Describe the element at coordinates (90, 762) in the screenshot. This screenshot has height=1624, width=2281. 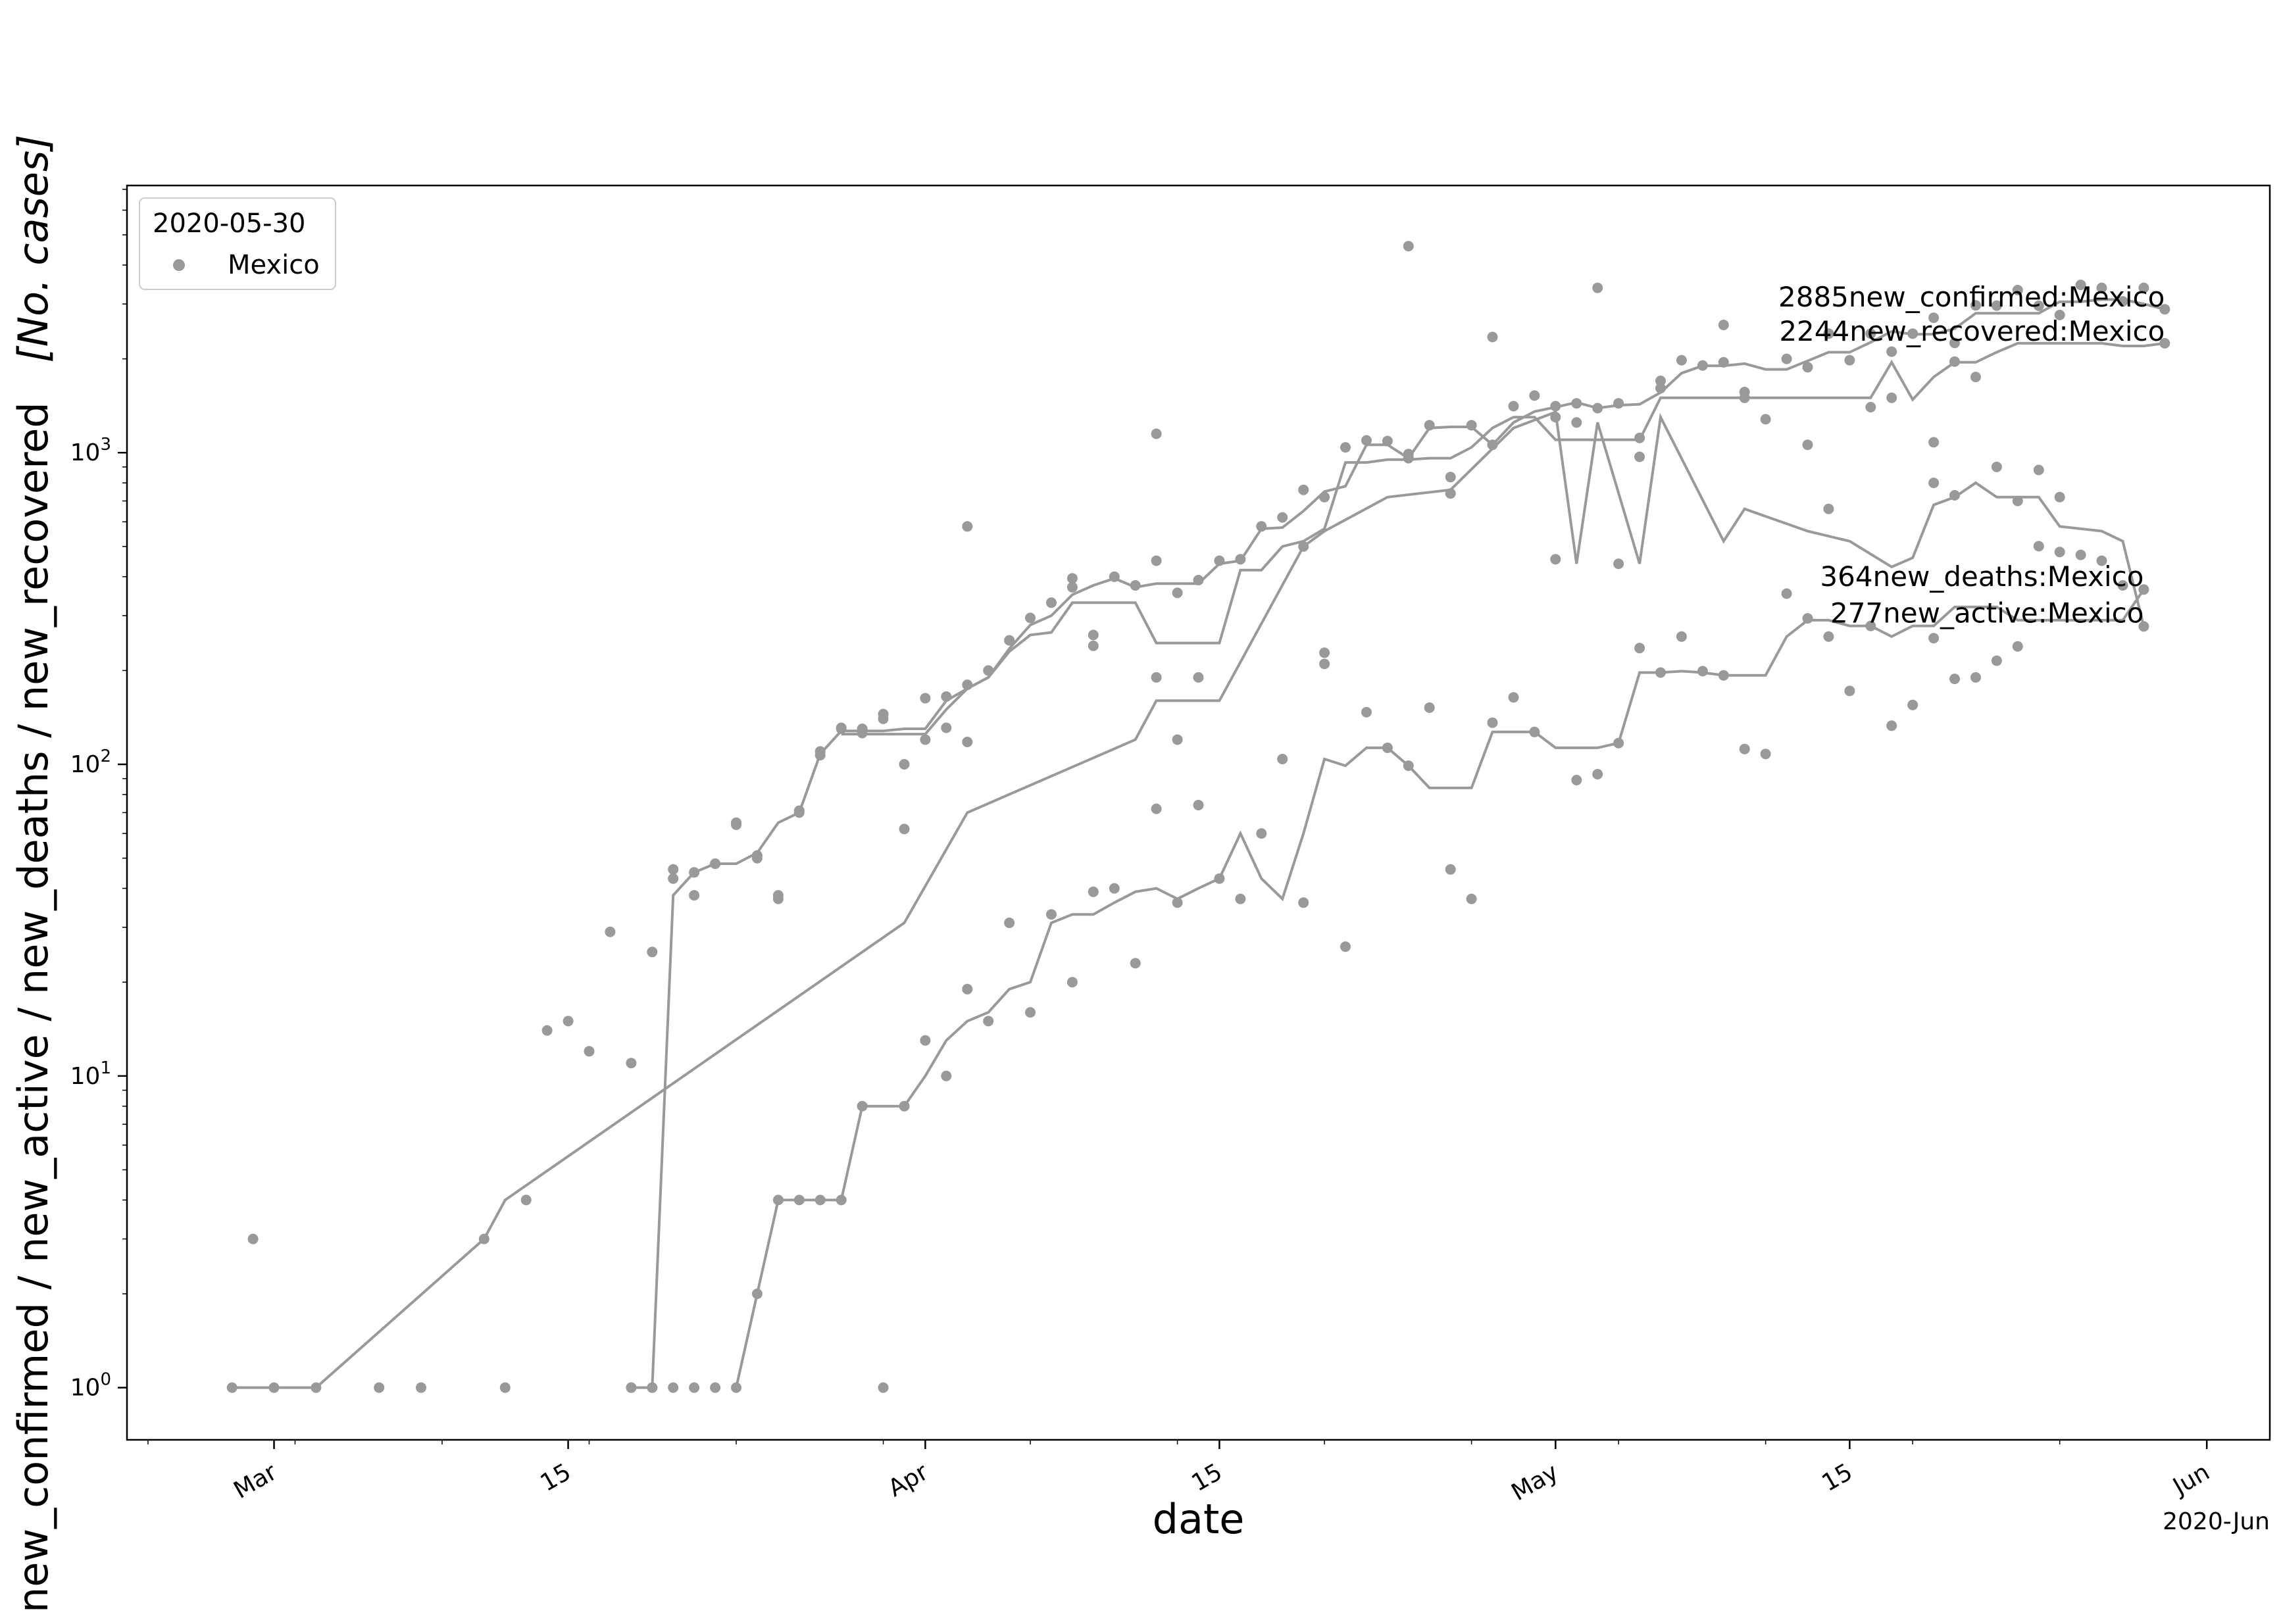
I see `y-tick-label: 10²` at that location.